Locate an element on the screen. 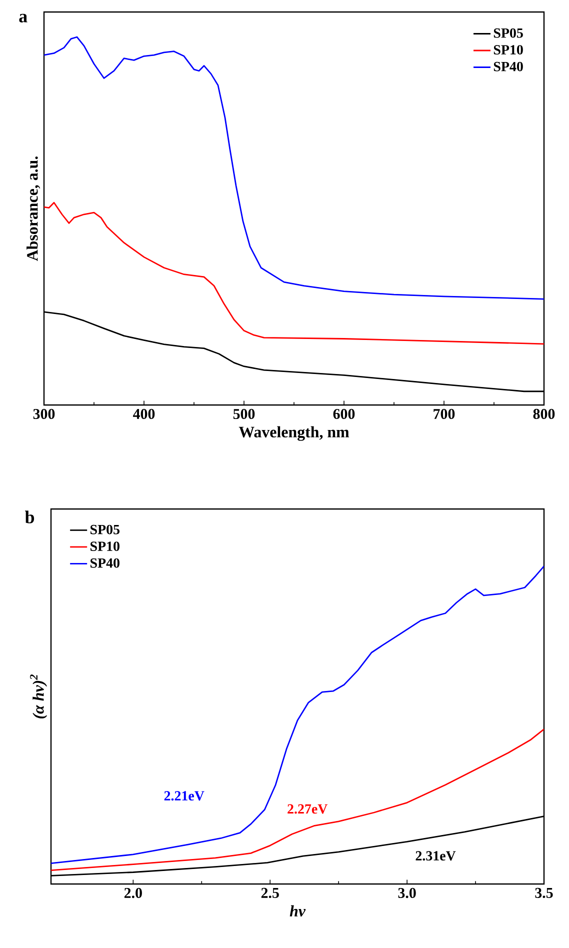 Image resolution: width=569 pixels, height=948 pixels. x-tick-label: 700 is located at coordinates (444, 413).